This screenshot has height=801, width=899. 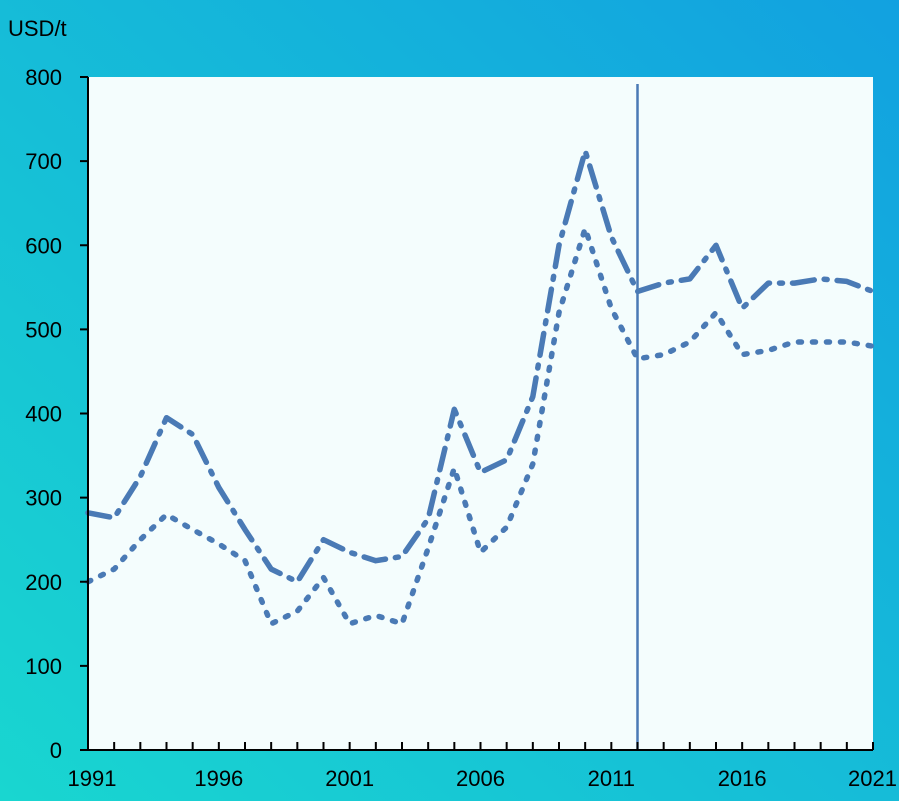 What do you see at coordinates (43, 498) in the screenshot?
I see `y-tick-label: 300` at bounding box center [43, 498].